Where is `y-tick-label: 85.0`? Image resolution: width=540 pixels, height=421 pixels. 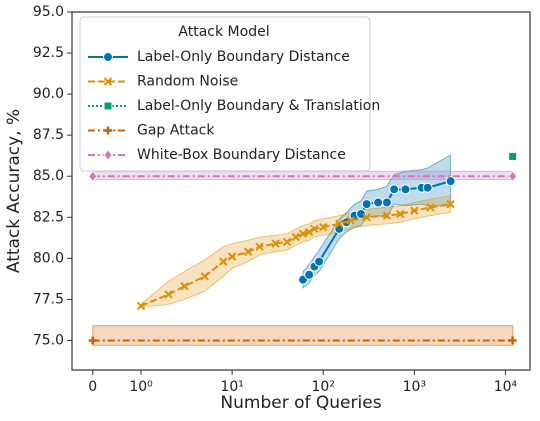 y-tick-label: 85.0 is located at coordinates (48, 176).